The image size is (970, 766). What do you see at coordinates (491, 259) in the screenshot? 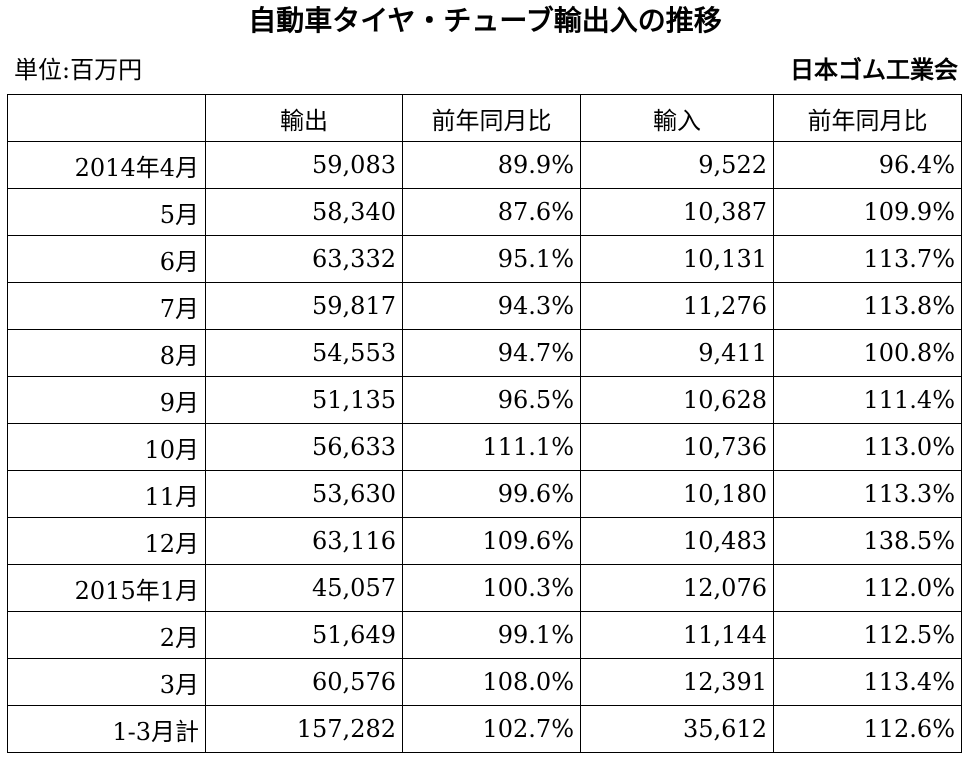
I see `cell-export-yoy: 95.1%` at bounding box center [491, 259].